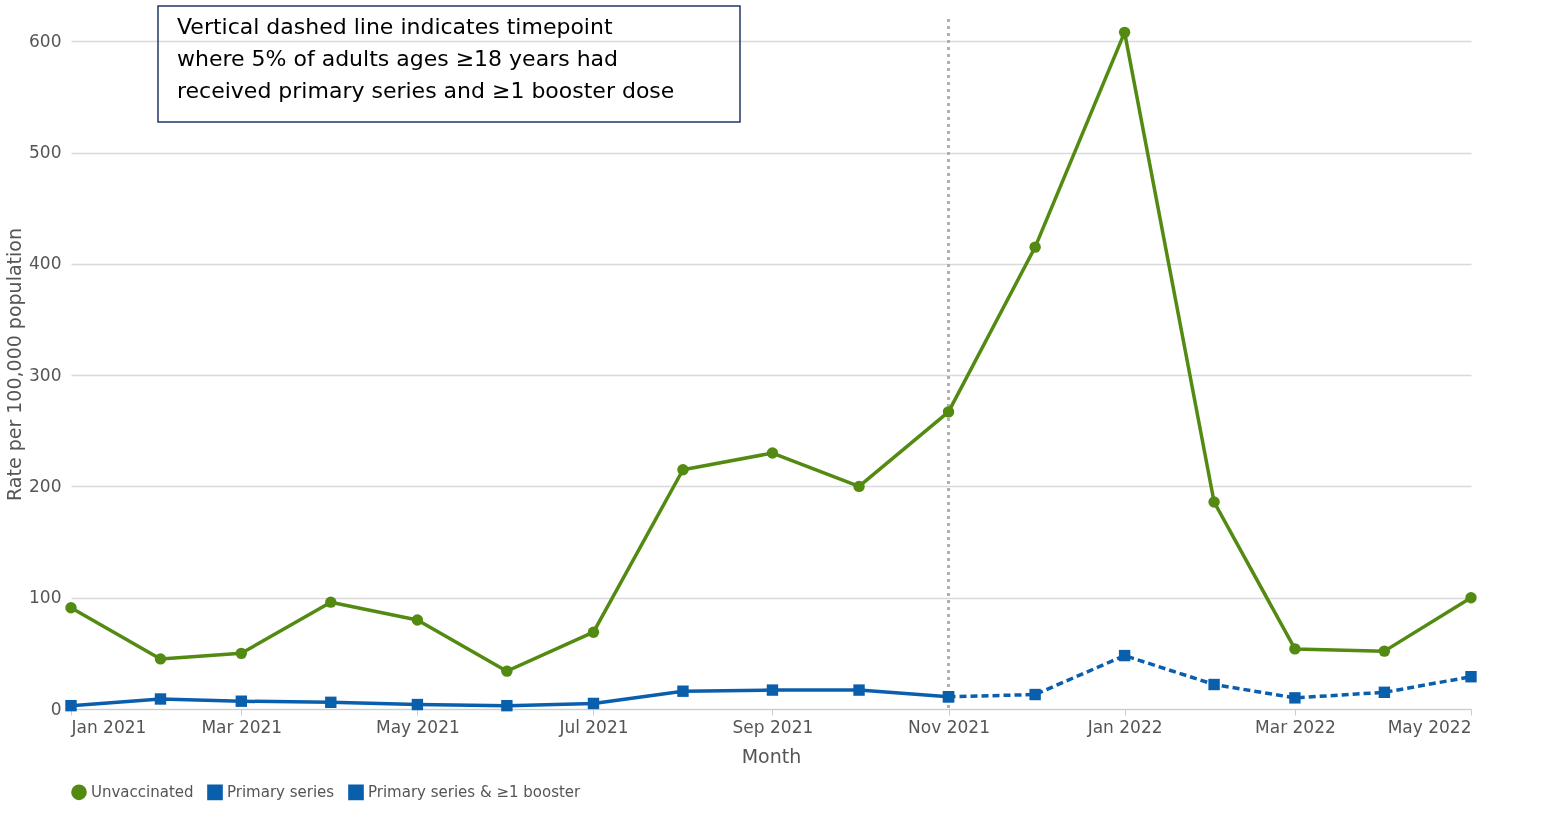 The width and height of the screenshot is (1557, 828). Describe the element at coordinates (142, 792) in the screenshot. I see `legend-label: Unvaccinated` at that location.